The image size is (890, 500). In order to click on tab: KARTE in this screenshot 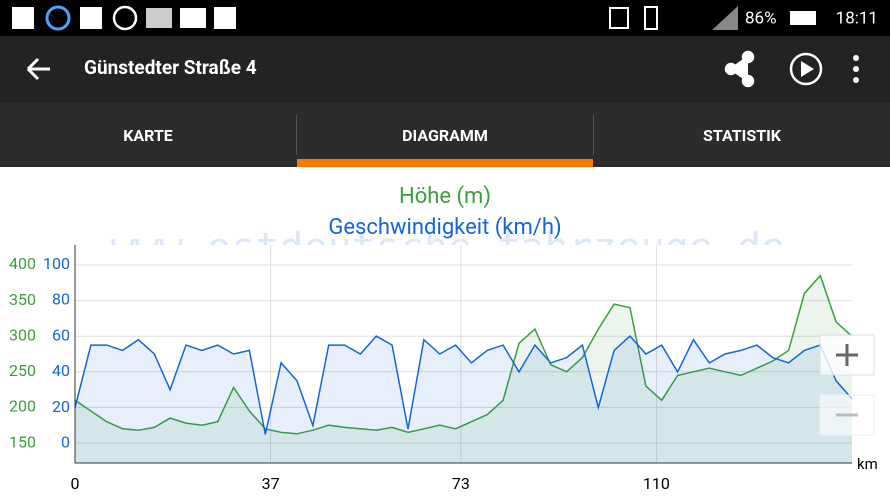, I will do `click(148, 135)`.